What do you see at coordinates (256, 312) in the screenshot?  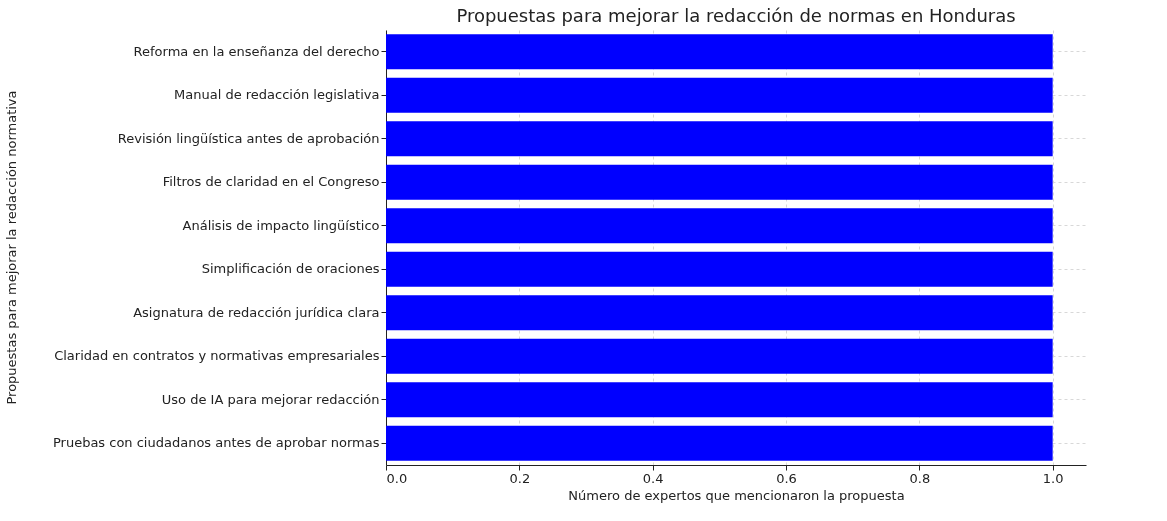 I see `y-tick-label: Asignatura de redacción jurídica clara` at bounding box center [256, 312].